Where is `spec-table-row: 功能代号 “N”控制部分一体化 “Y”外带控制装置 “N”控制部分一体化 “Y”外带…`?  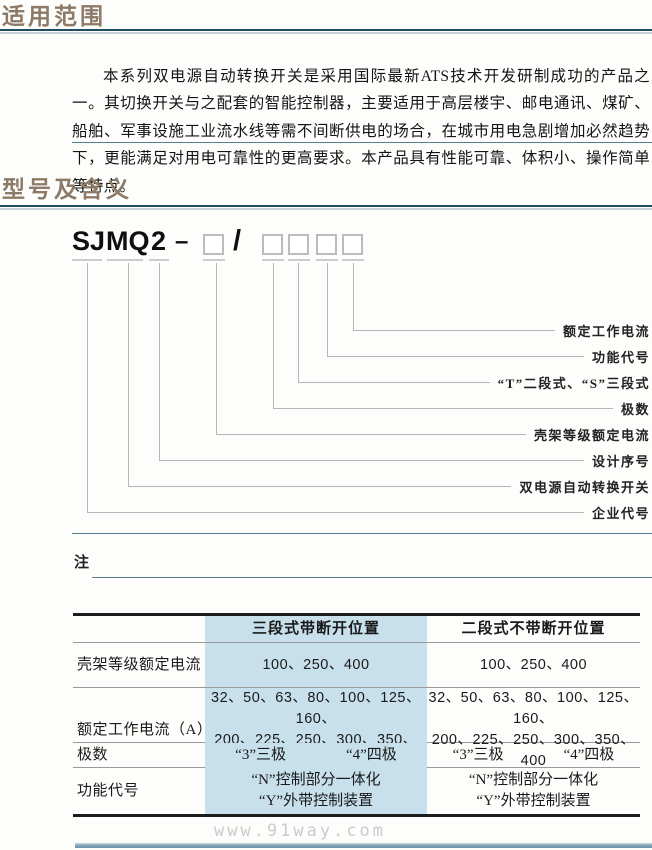
spec-table-row: 功能代号 “N”控制部分一体化 “Y”外带控制装置 “N”控制部分一体化 “Y”外带… is located at coordinates (356, 791).